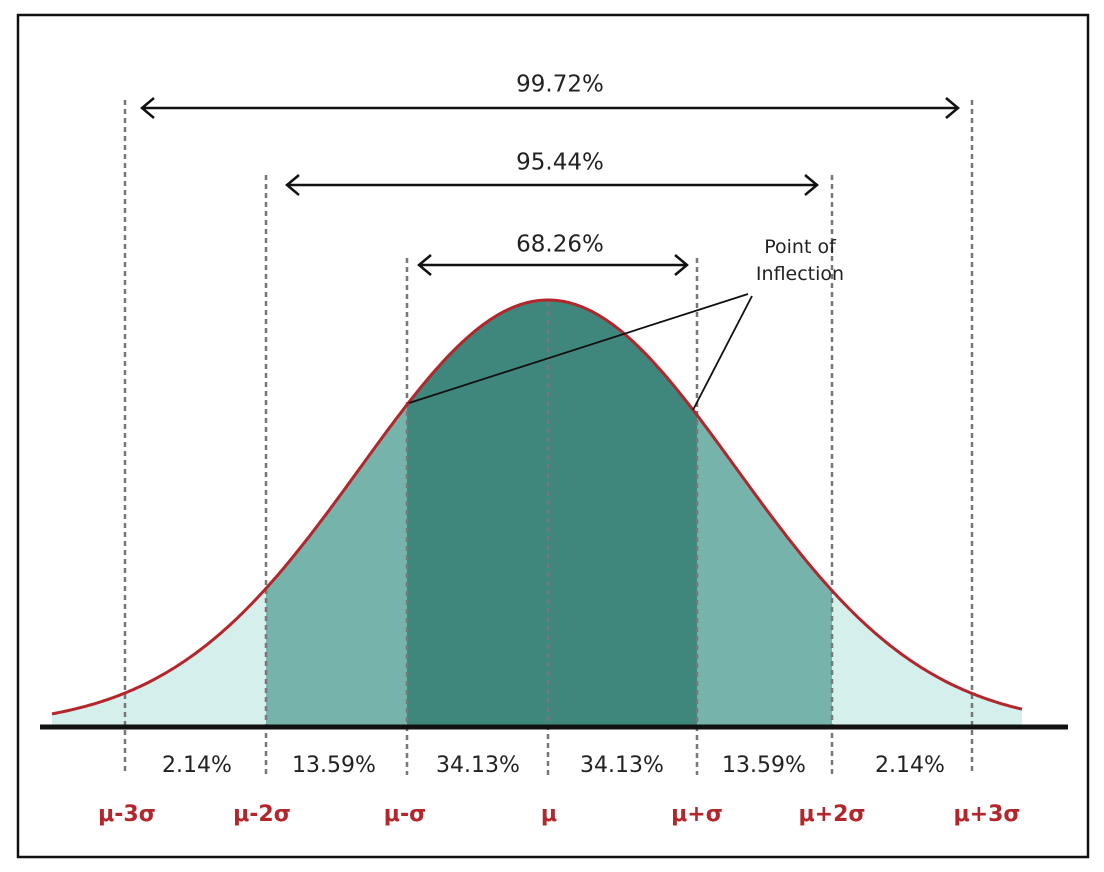 The width and height of the screenshot is (1104, 872). I want to click on range-label: 68.26%, so click(560, 245).